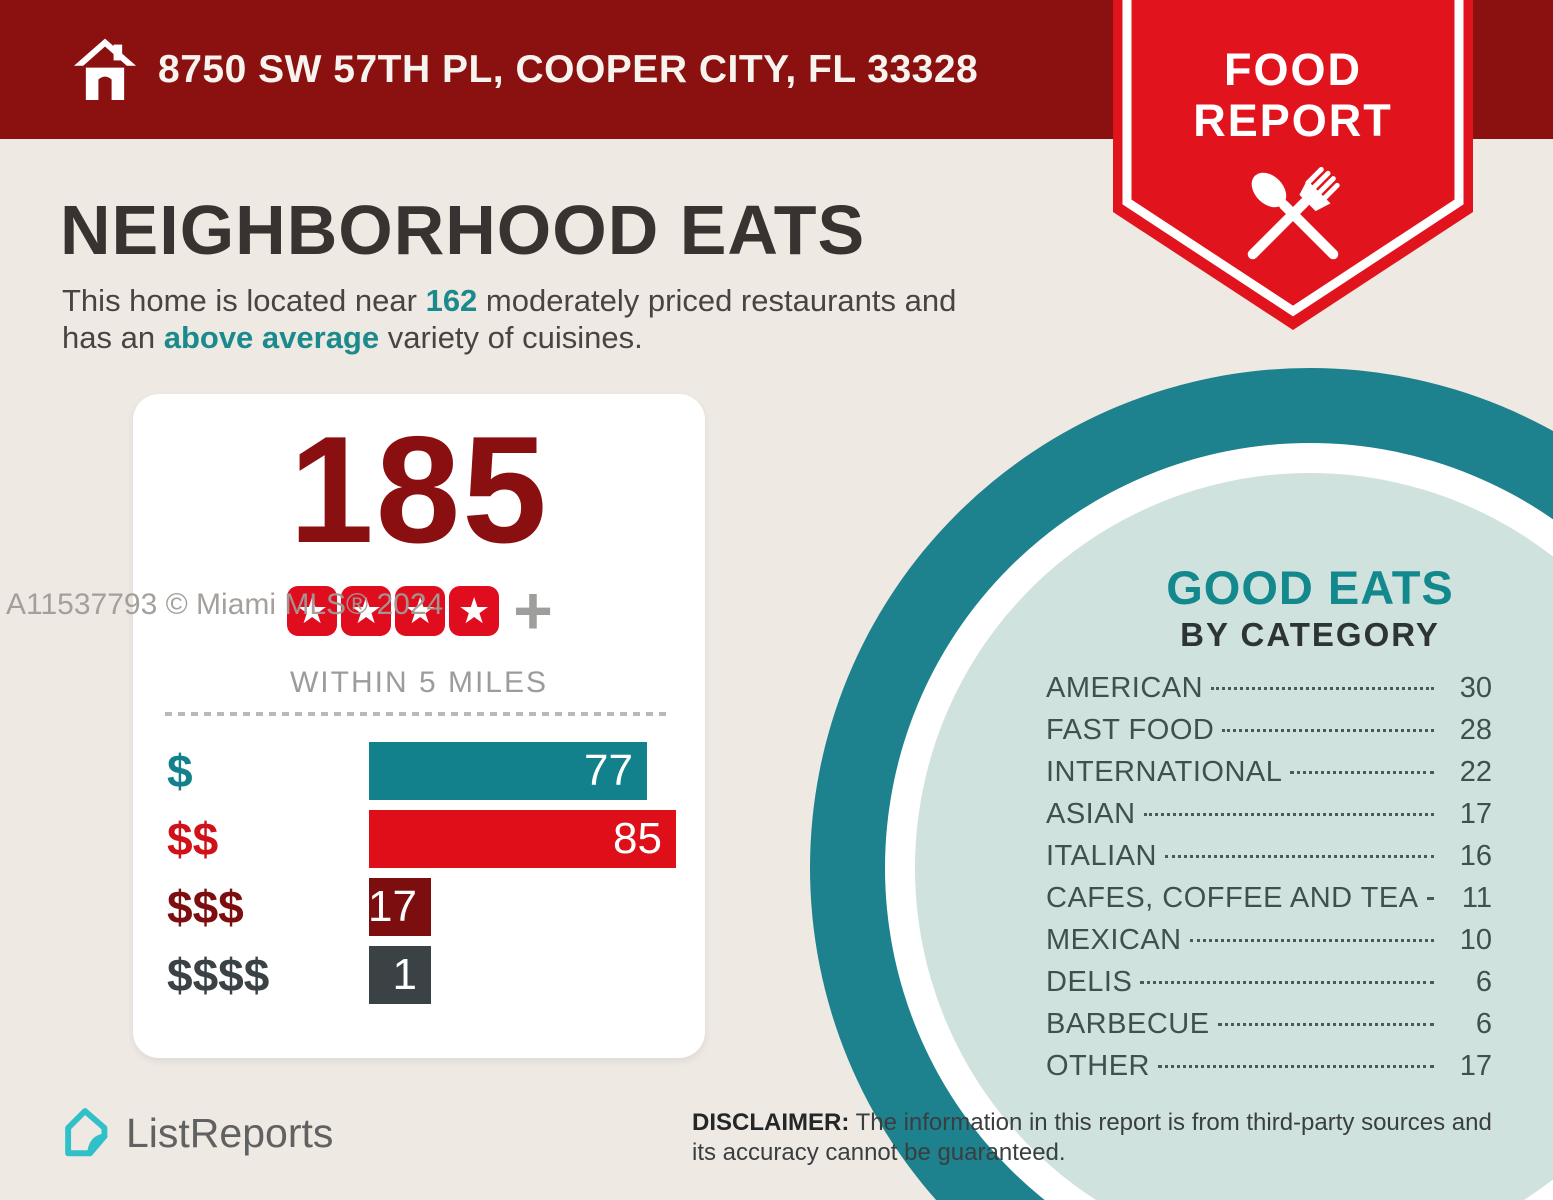  Describe the element at coordinates (1101, 856) in the screenshot. I see `category-label: ITALIAN` at that location.